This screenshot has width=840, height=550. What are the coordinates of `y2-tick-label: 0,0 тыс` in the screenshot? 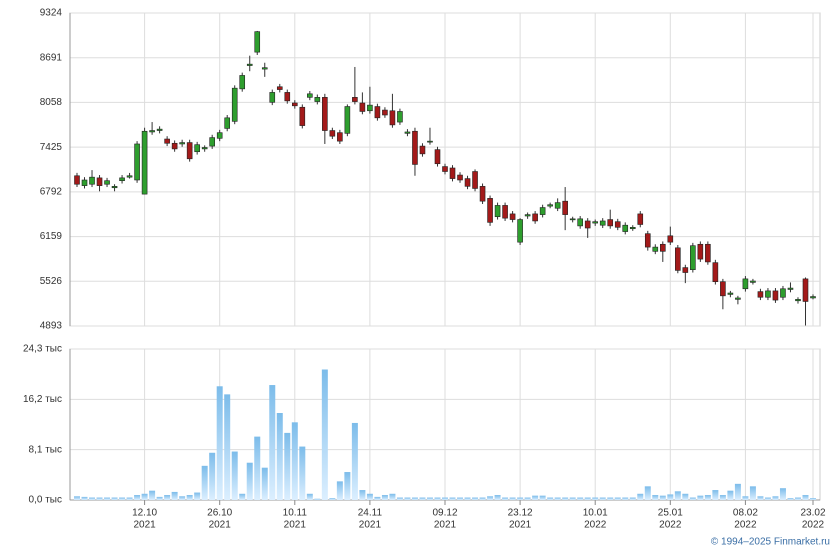 It's located at (45, 500).